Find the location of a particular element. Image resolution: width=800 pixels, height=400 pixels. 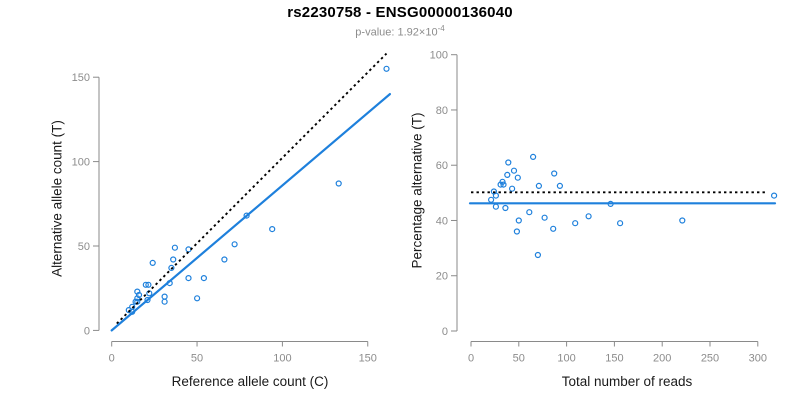

y-tick-label: 80 is located at coordinates (442, 111).